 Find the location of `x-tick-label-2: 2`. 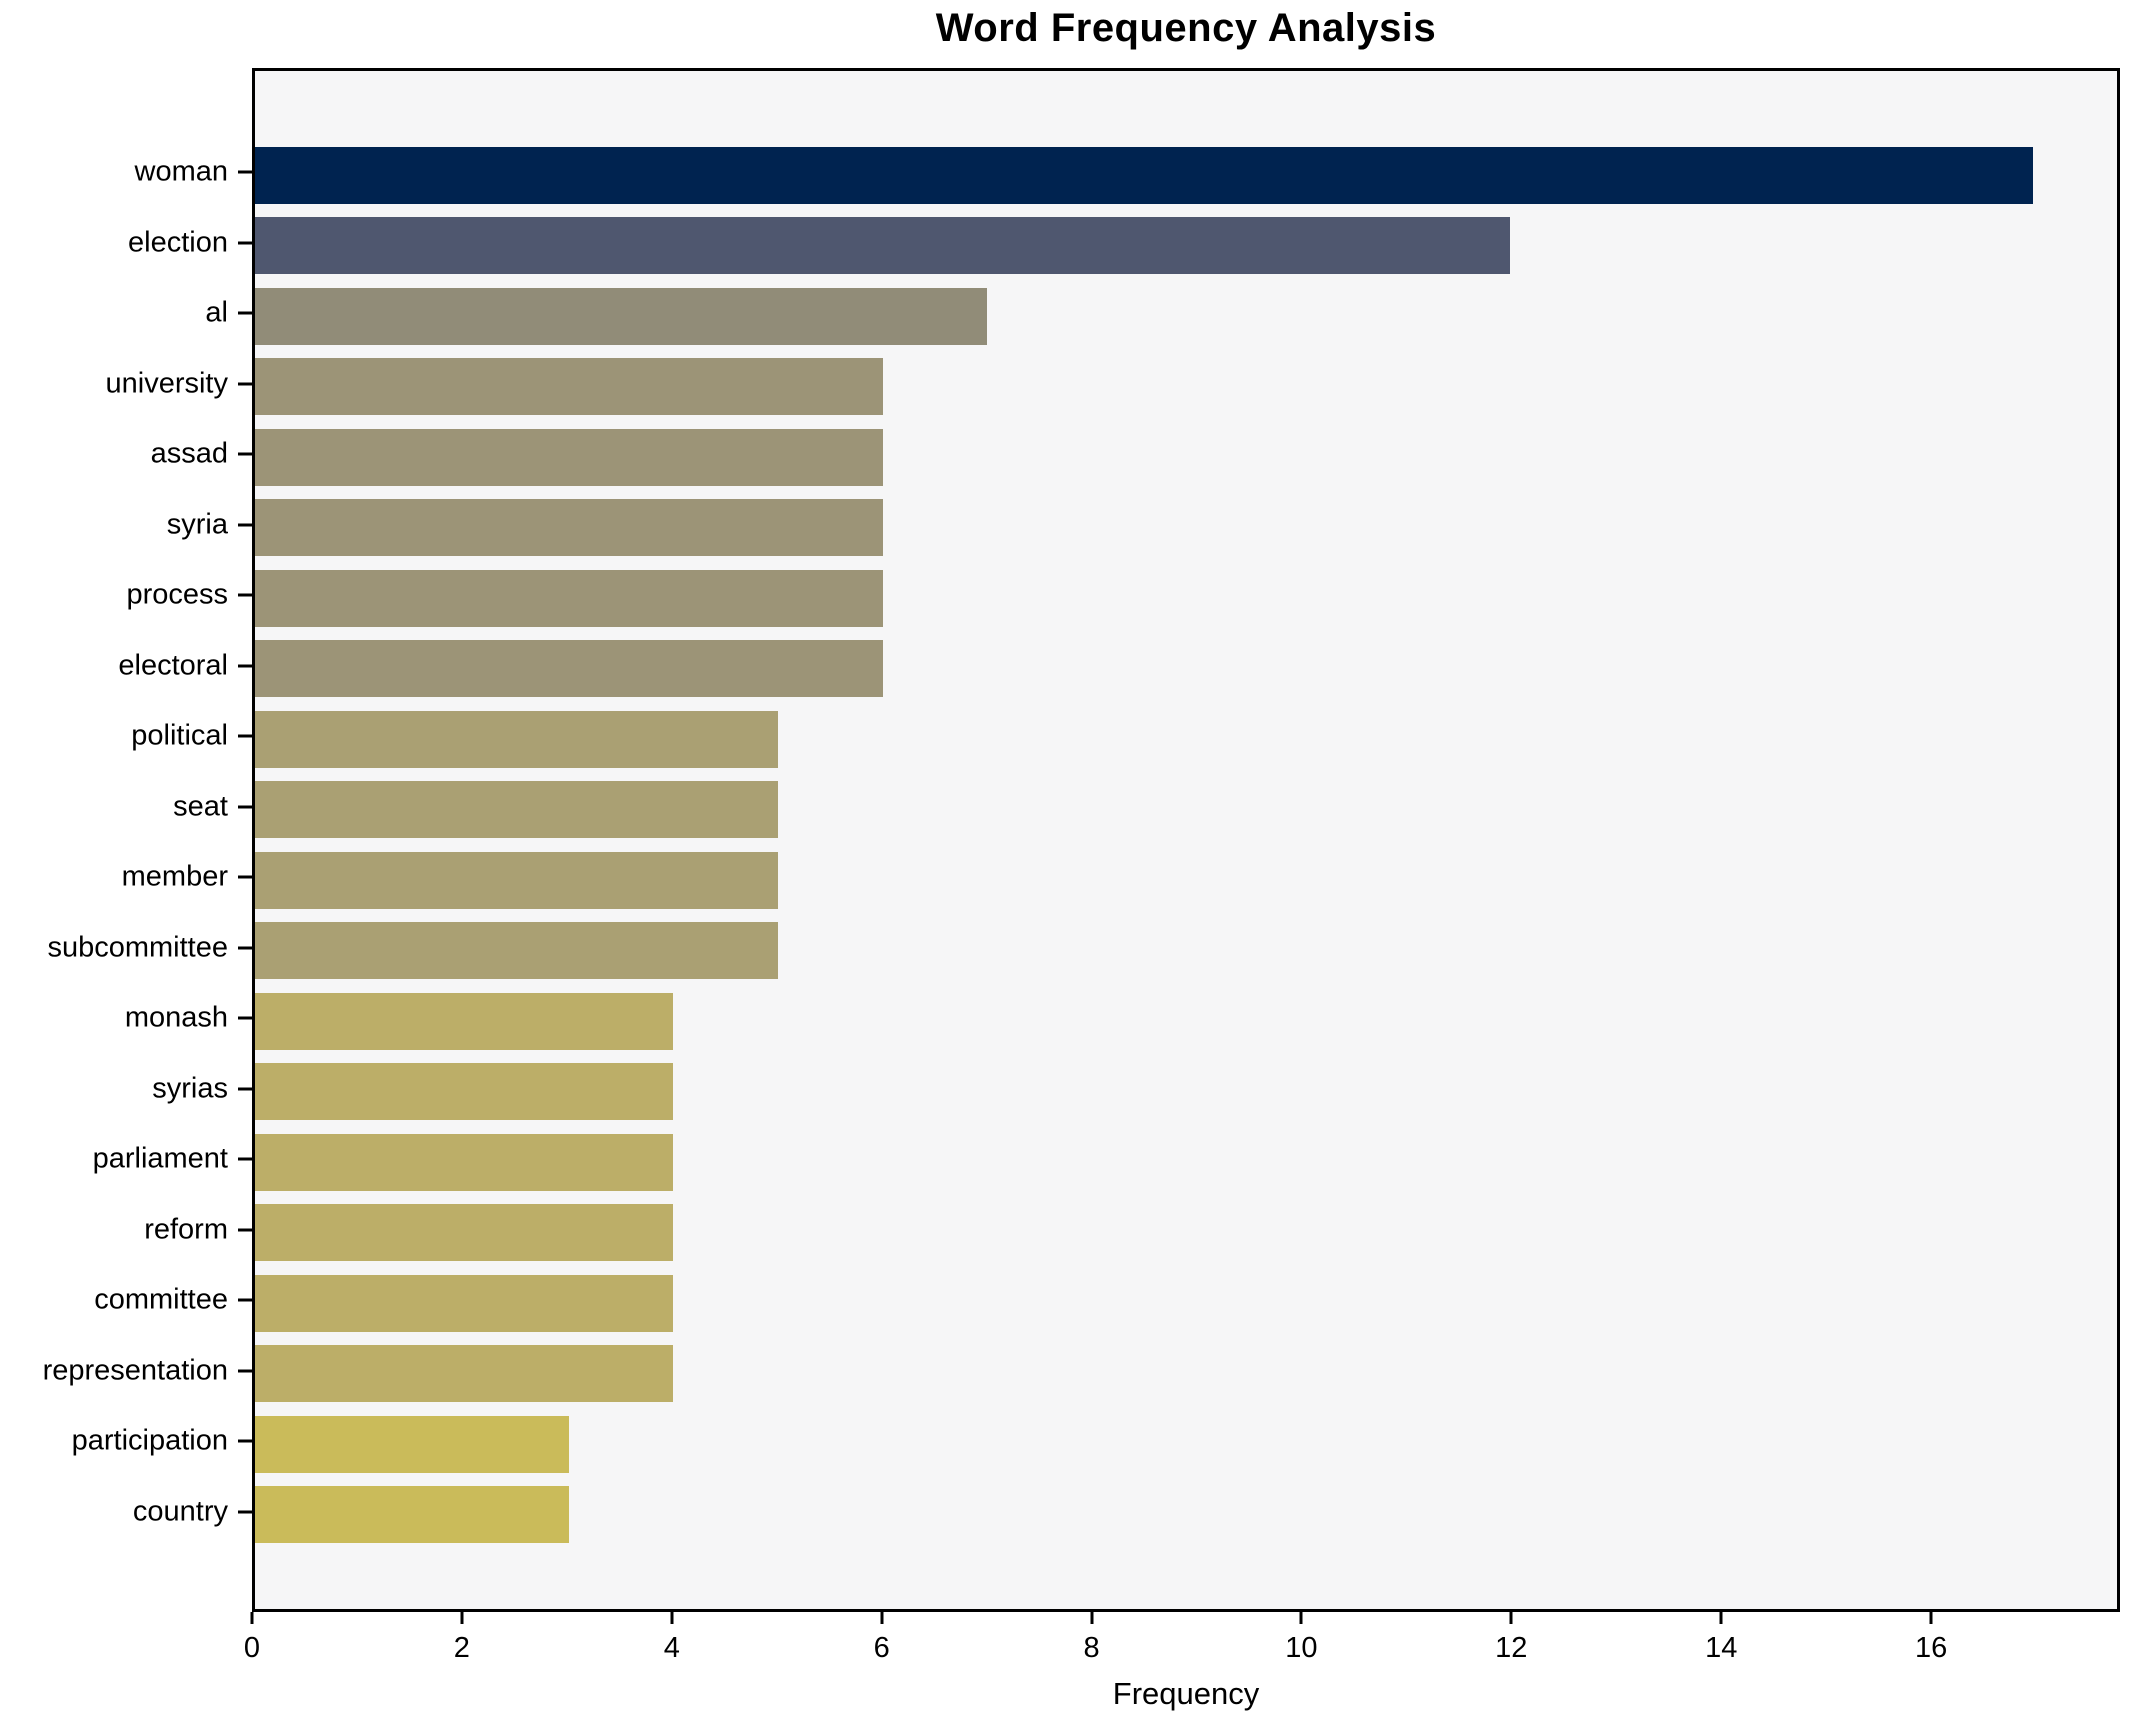

x-tick-label-2: 2 is located at coordinates (461, 1648).